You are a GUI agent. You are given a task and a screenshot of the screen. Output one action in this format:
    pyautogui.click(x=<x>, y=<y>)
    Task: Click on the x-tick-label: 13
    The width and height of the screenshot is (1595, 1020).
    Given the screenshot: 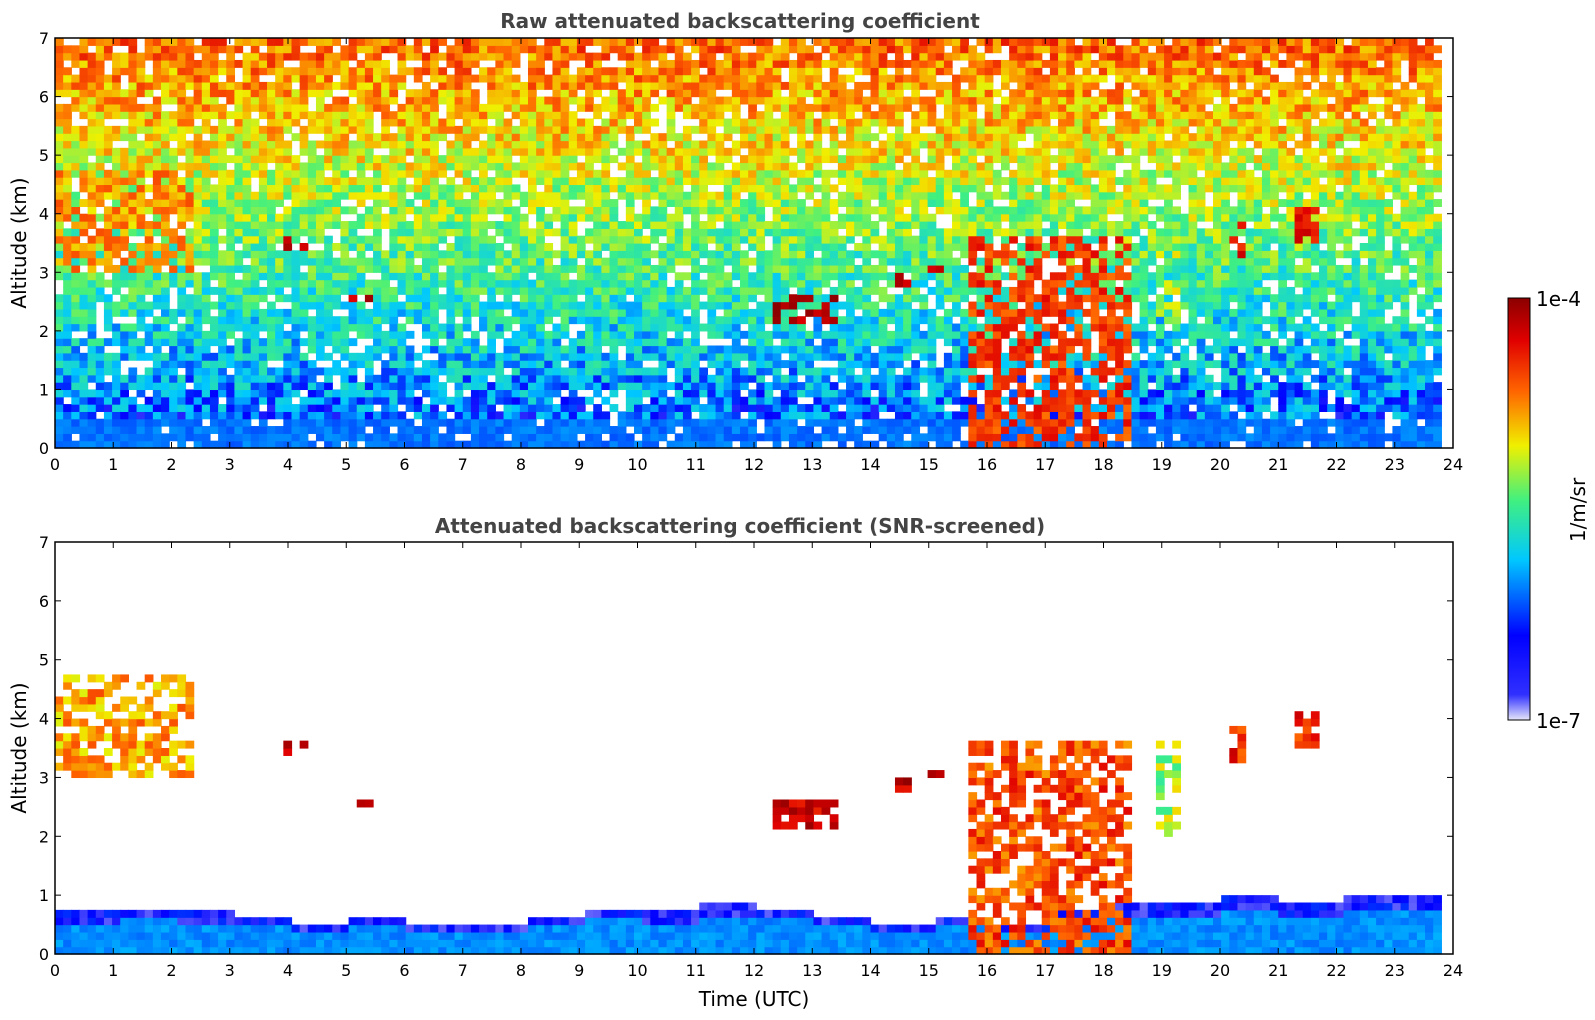 What is the action you would take?
    pyautogui.click(x=812, y=970)
    